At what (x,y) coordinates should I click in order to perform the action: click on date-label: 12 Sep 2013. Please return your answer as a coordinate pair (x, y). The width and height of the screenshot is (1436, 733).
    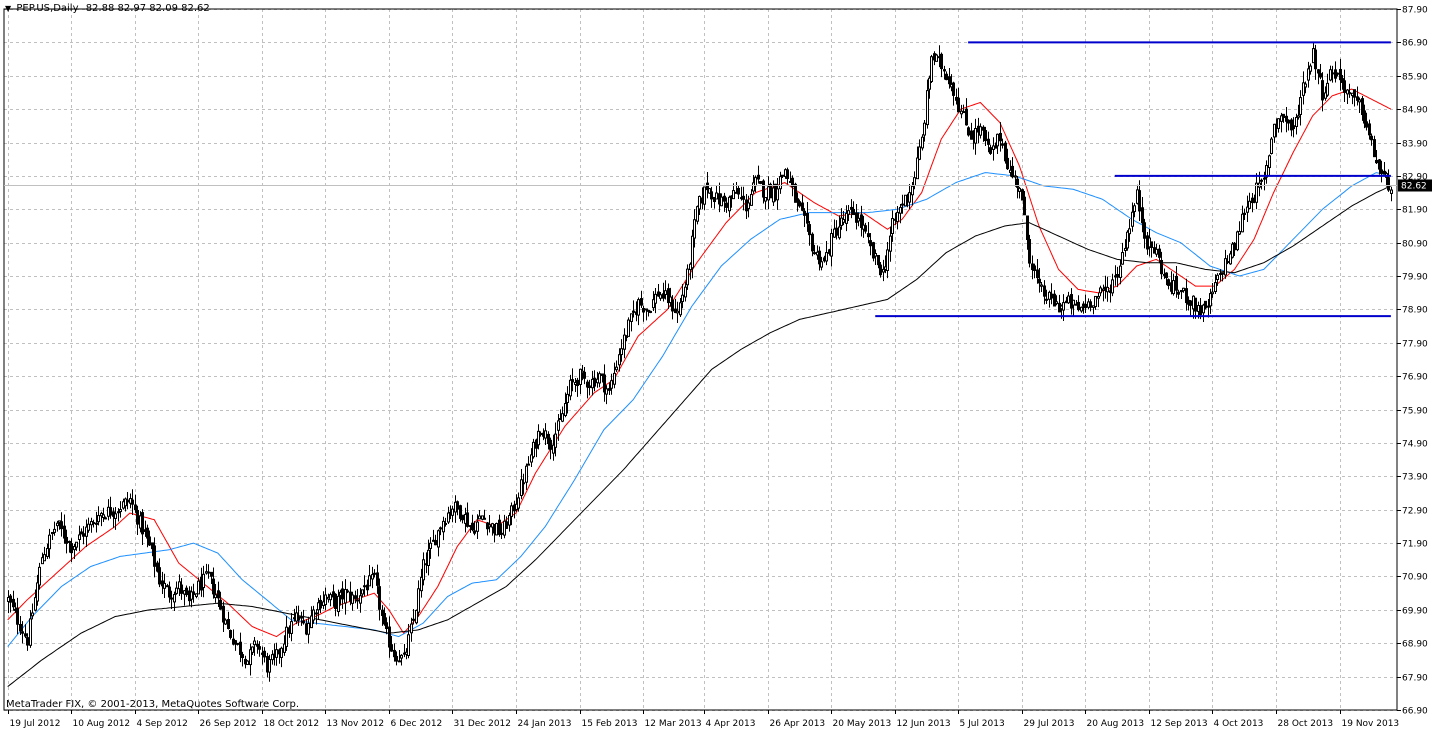
    Looking at the image, I should click on (1179, 724).